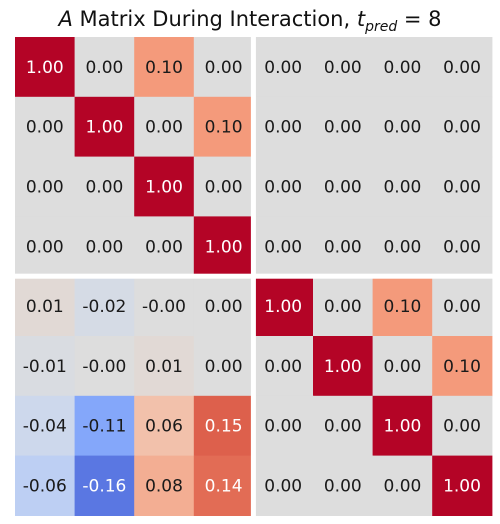  What do you see at coordinates (462, 188) in the screenshot?
I see `cell-value-r2-c7: 0.00` at bounding box center [462, 188].